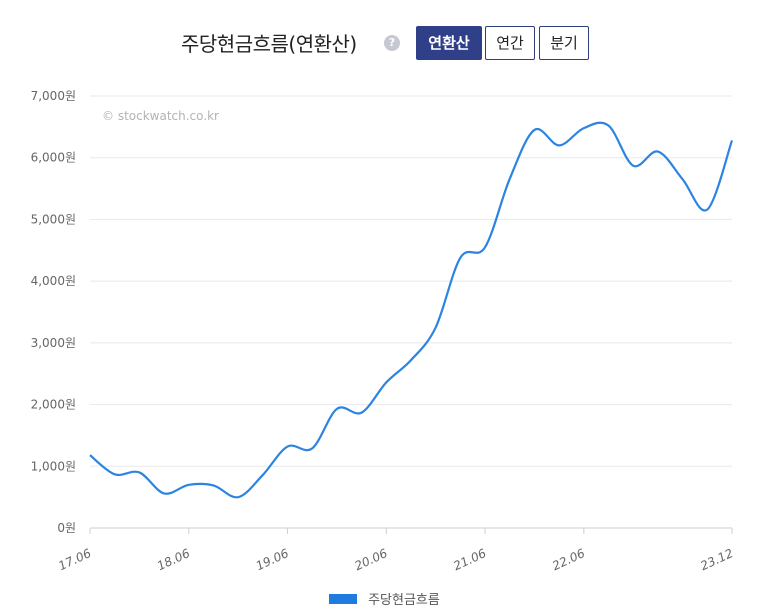 Image resolution: width=767 pixels, height=615 pixels. I want to click on y-tick-label: 4,000원, so click(53, 281).